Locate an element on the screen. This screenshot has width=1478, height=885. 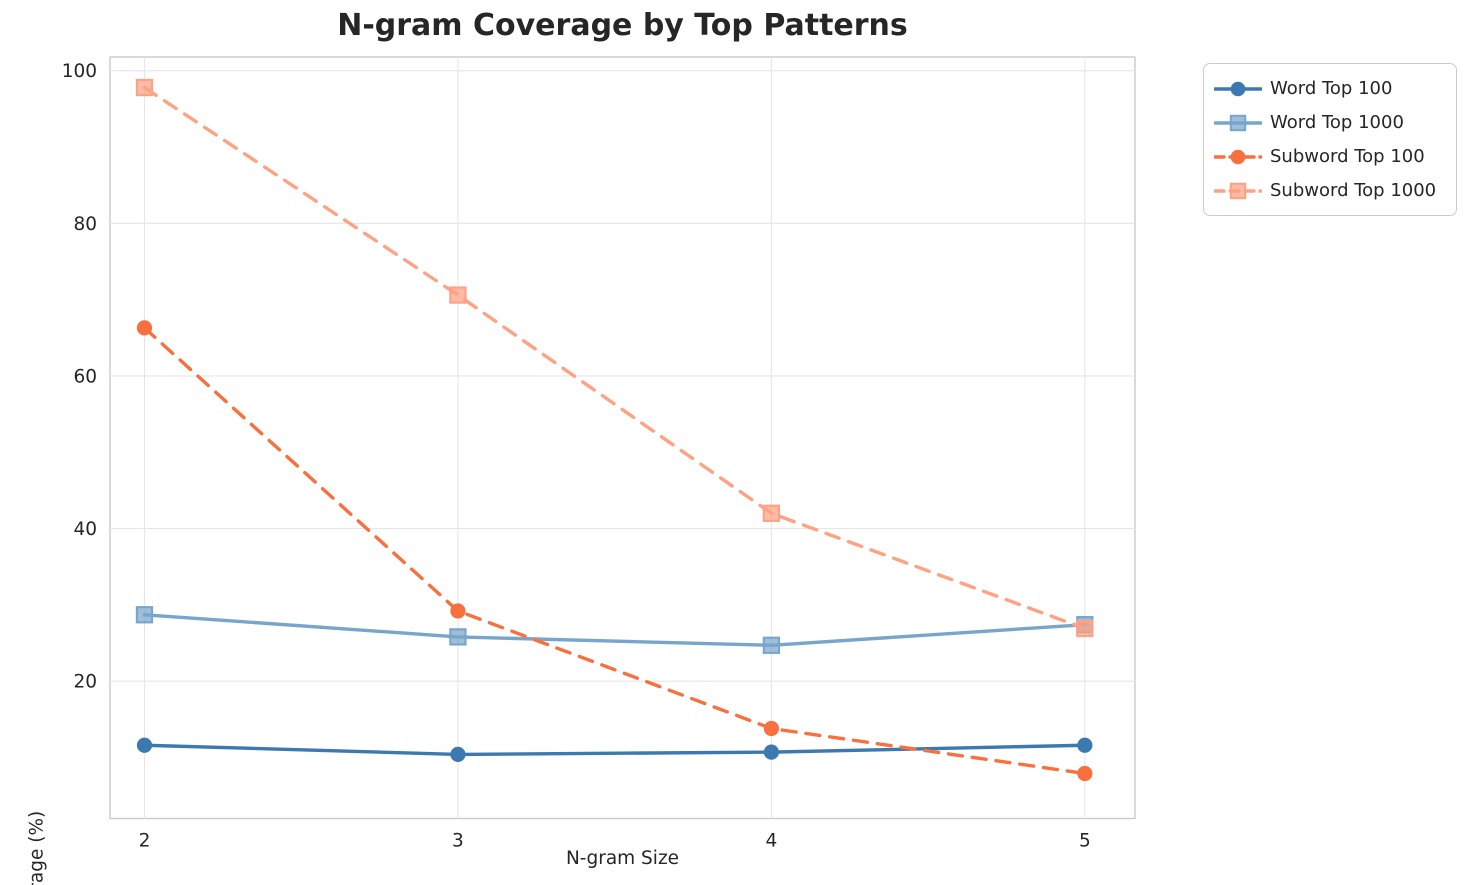
chart-title: N-gram Coverage by Top Patterns is located at coordinates (622, 25).